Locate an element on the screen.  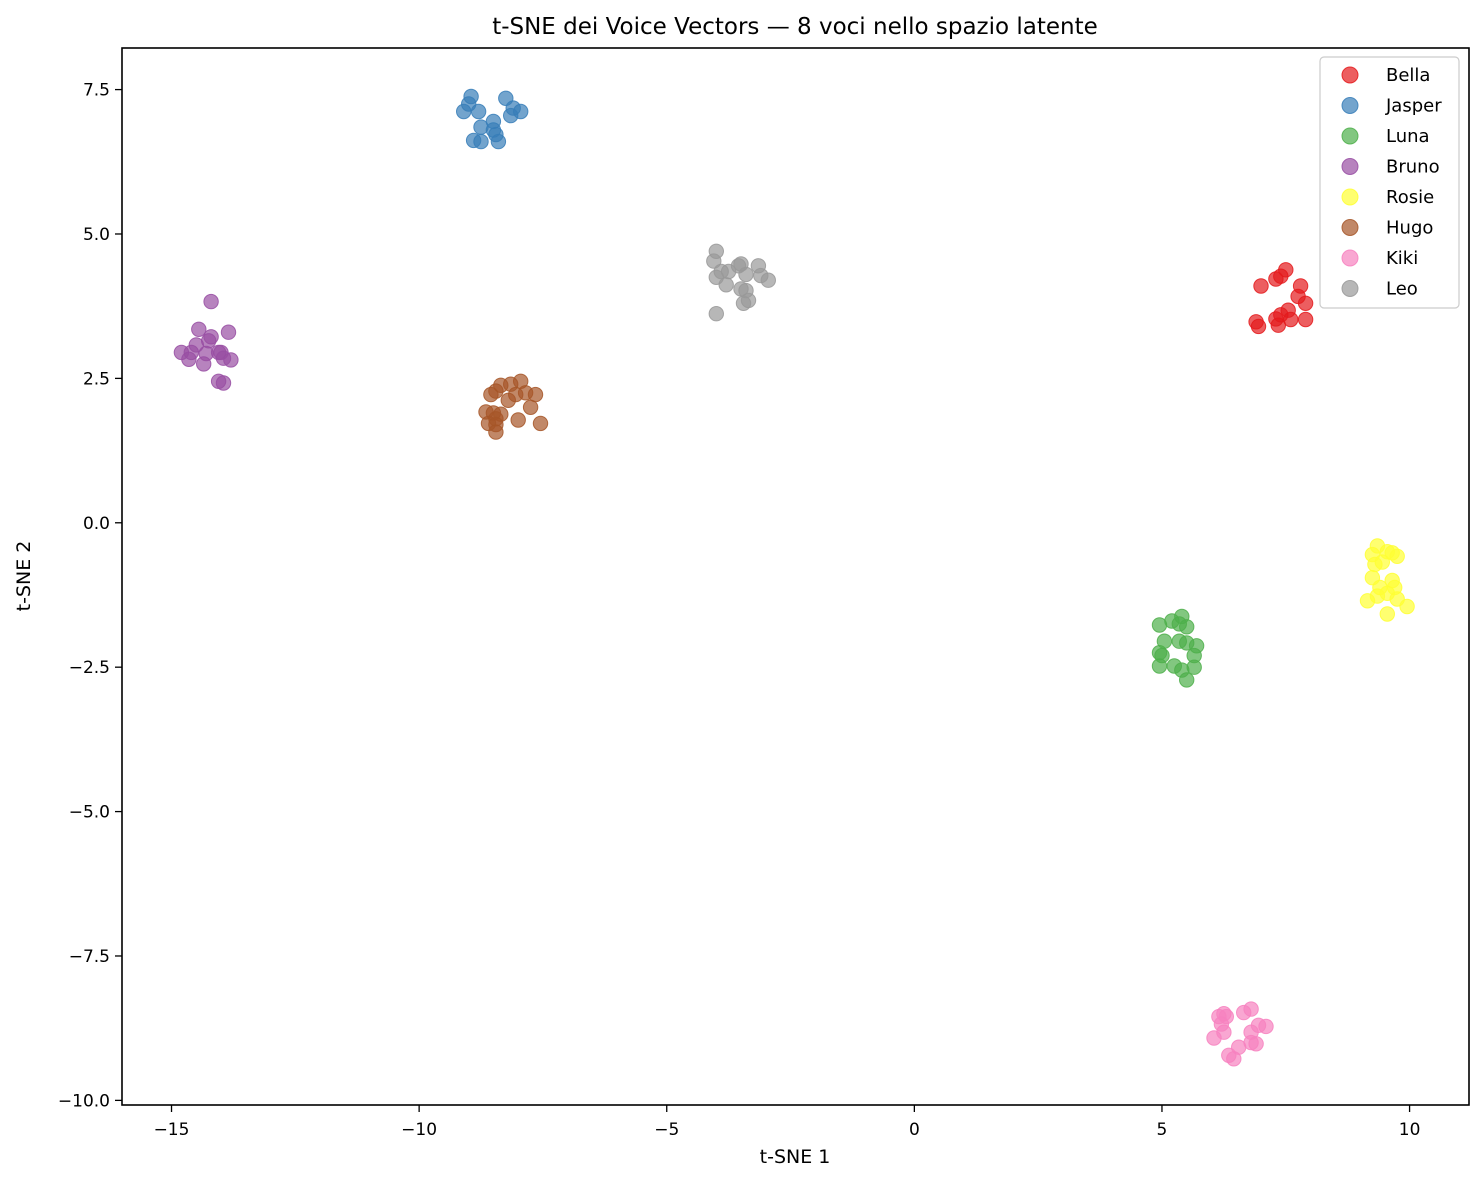
y-tick-label: 7.5 is located at coordinates (96, 91).